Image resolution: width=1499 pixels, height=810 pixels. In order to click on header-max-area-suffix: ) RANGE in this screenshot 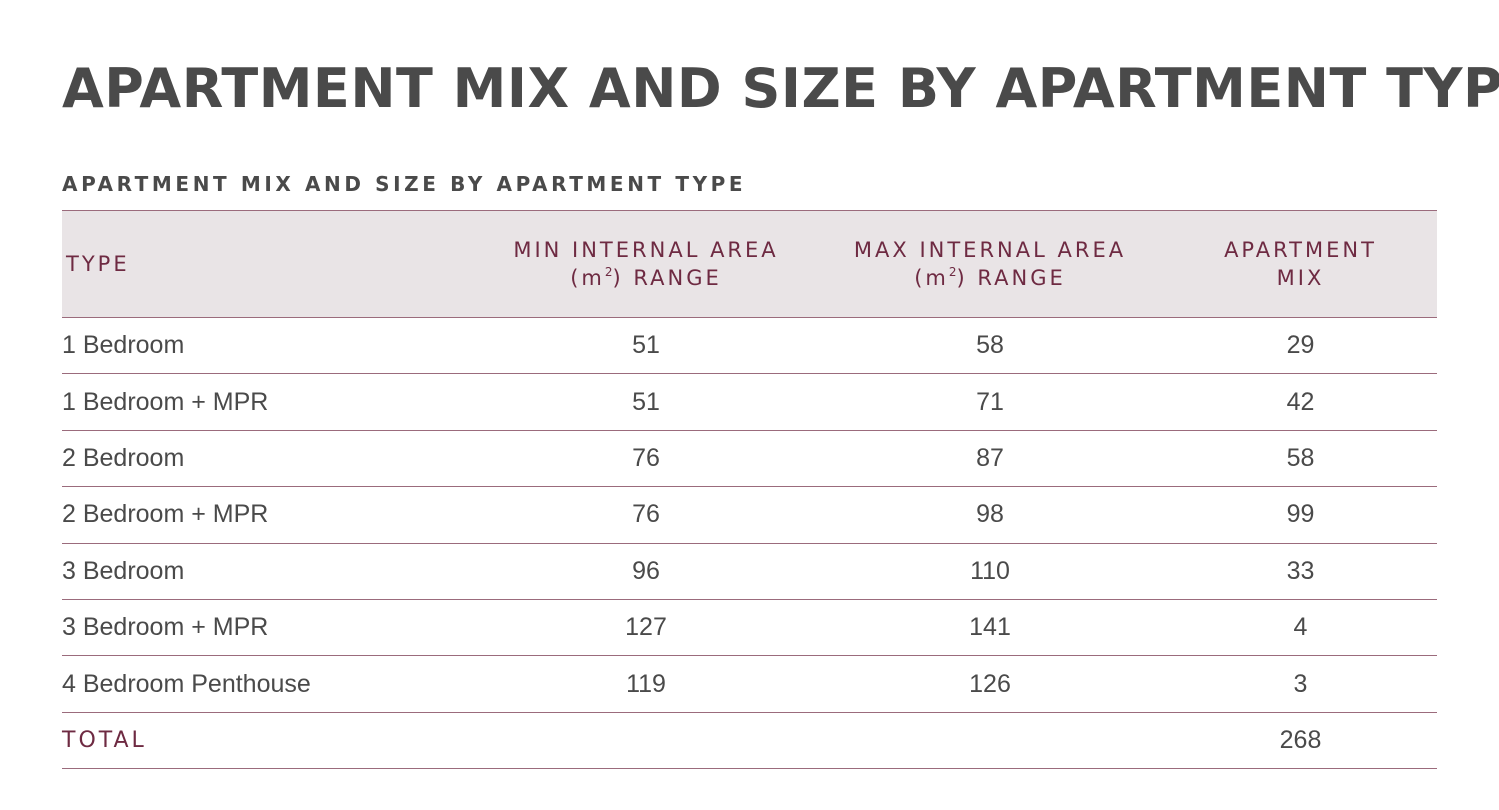, I will do `click(1011, 278)`.